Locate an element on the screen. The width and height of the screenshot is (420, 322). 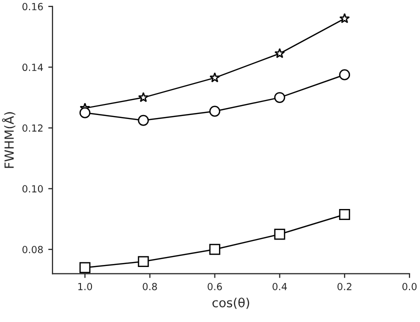
y-axis-title: FWHM(Å) is located at coordinates (9, 140).